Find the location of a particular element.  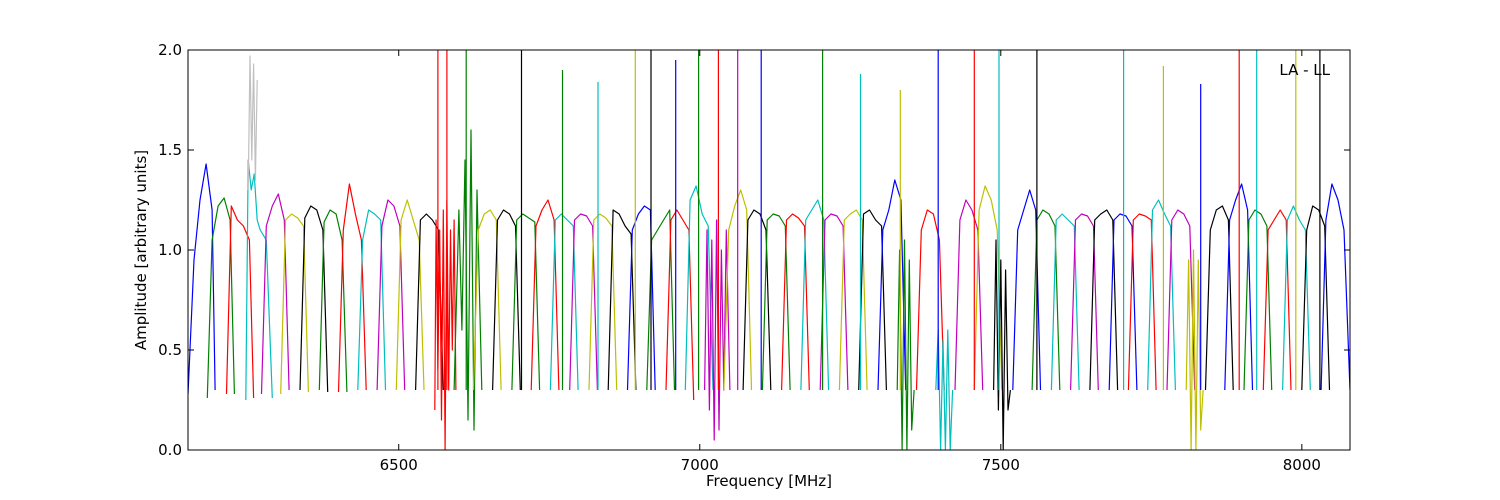

x-tick-label-1: 7000 is located at coordinates (700, 465).